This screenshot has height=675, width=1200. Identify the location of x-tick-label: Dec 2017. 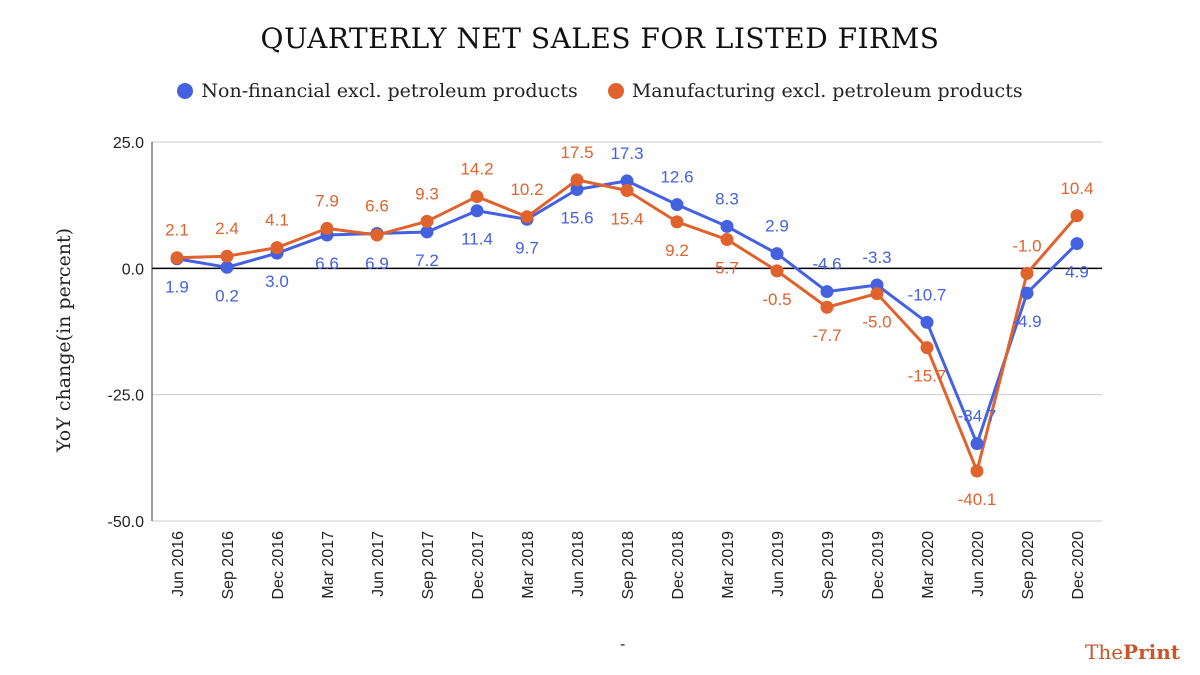
(478, 565).